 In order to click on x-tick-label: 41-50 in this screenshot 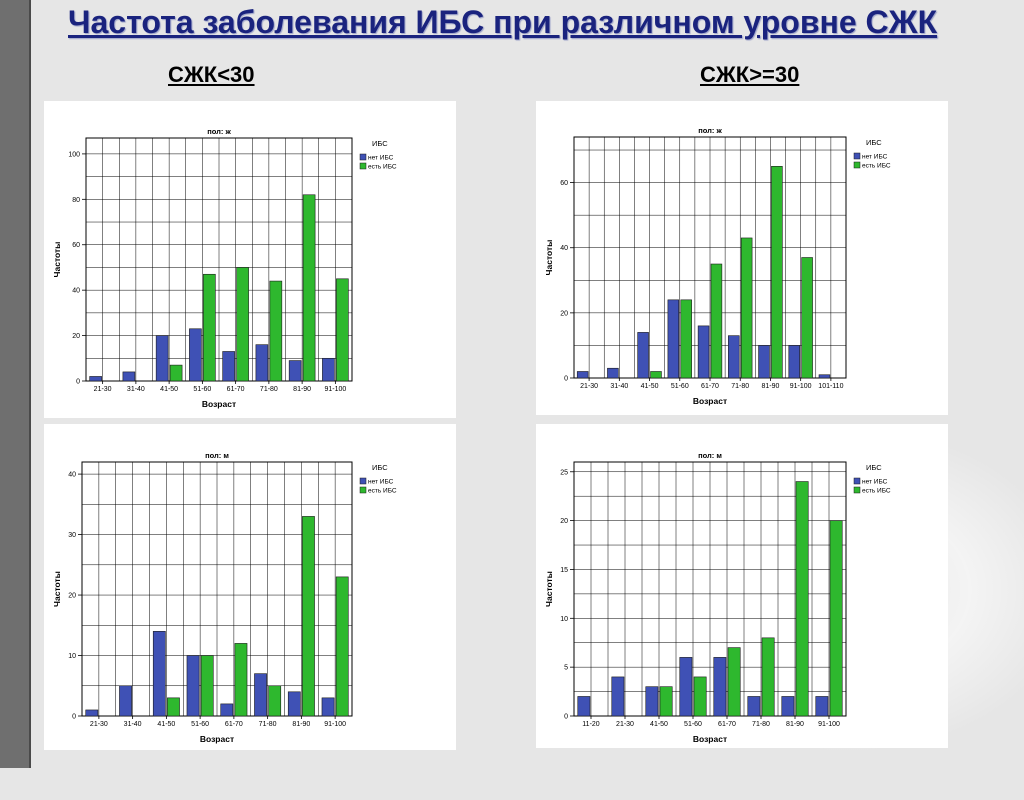, I will do `click(166, 724)`.